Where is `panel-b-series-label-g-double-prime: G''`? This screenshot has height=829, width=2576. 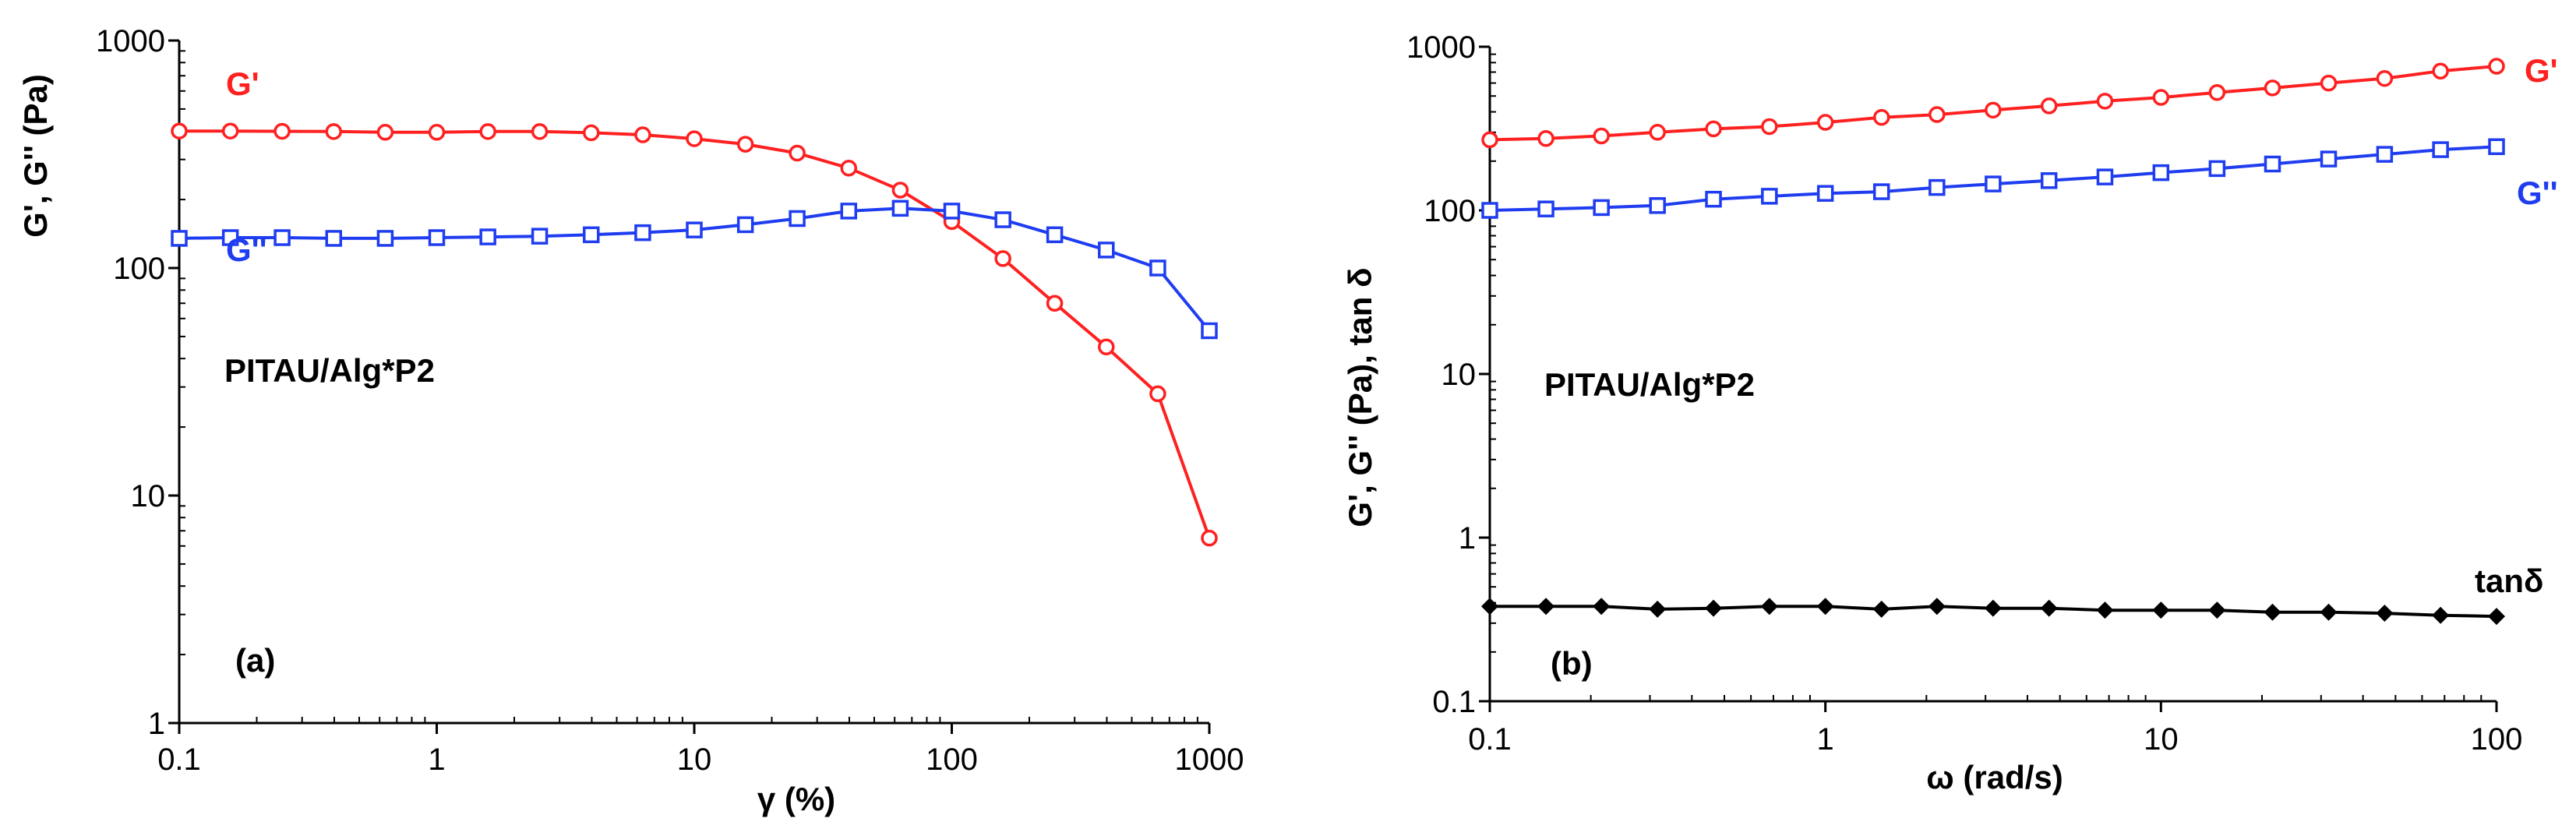 panel-b-series-label-g-double-prime: G'' is located at coordinates (2537, 193).